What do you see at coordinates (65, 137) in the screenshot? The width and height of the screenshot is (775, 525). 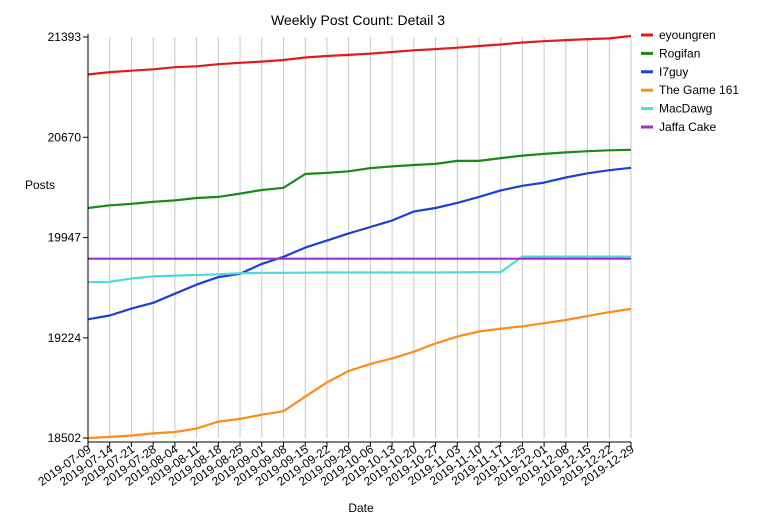 I see `y-tick-label: 20670` at bounding box center [65, 137].